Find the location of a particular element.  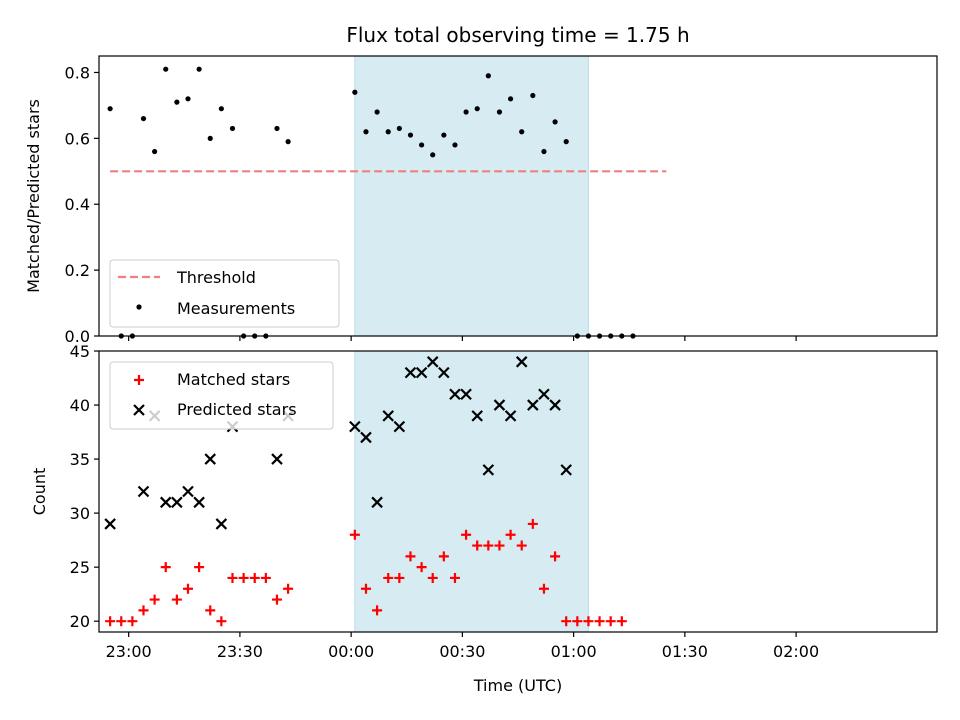

y-tick-label-top-1: 0.2 is located at coordinates (77, 270).